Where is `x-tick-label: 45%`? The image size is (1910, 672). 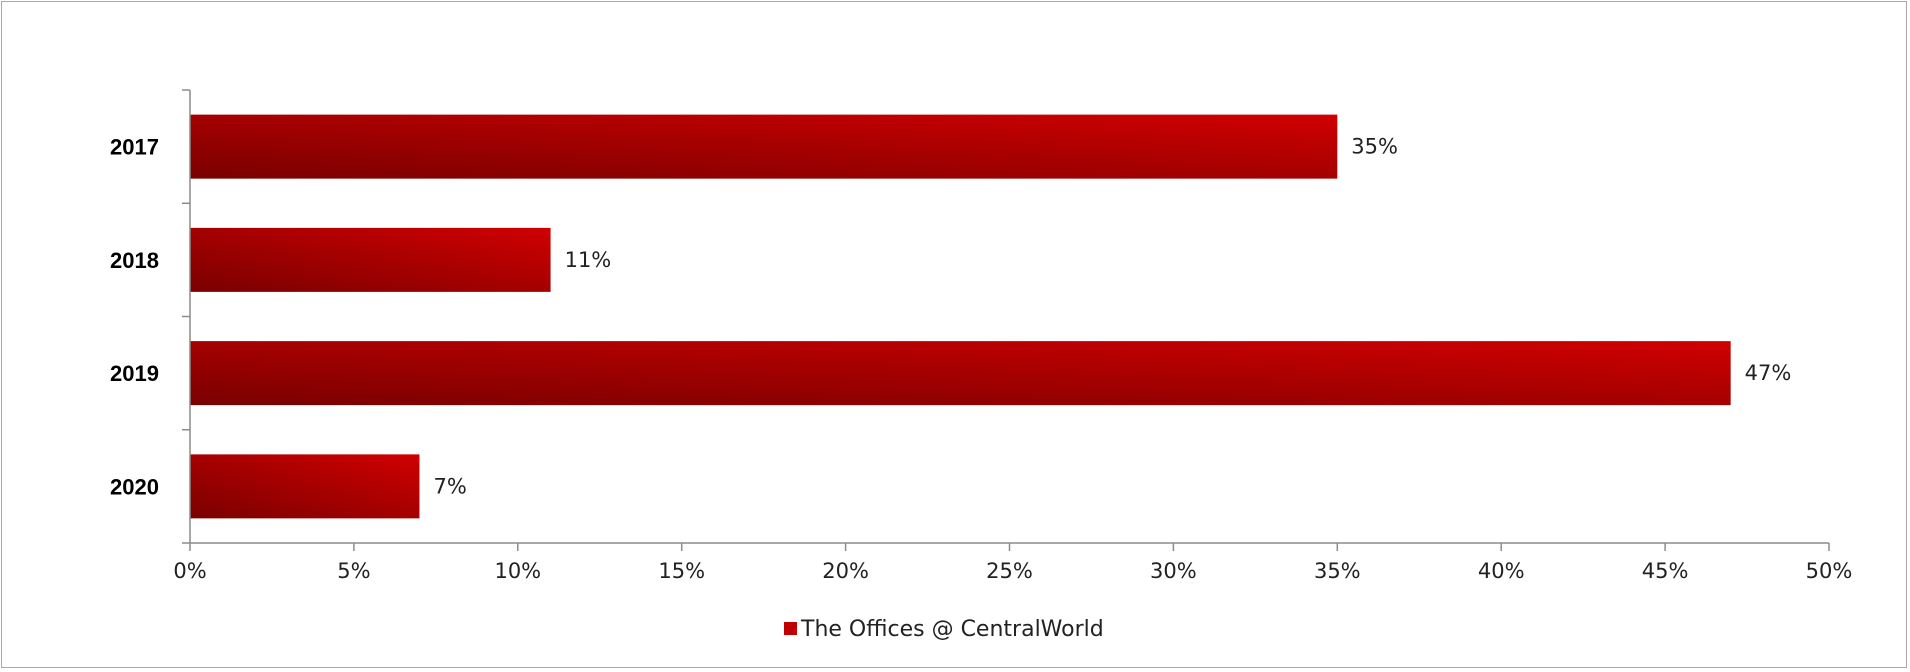
x-tick-label: 45% is located at coordinates (1665, 571).